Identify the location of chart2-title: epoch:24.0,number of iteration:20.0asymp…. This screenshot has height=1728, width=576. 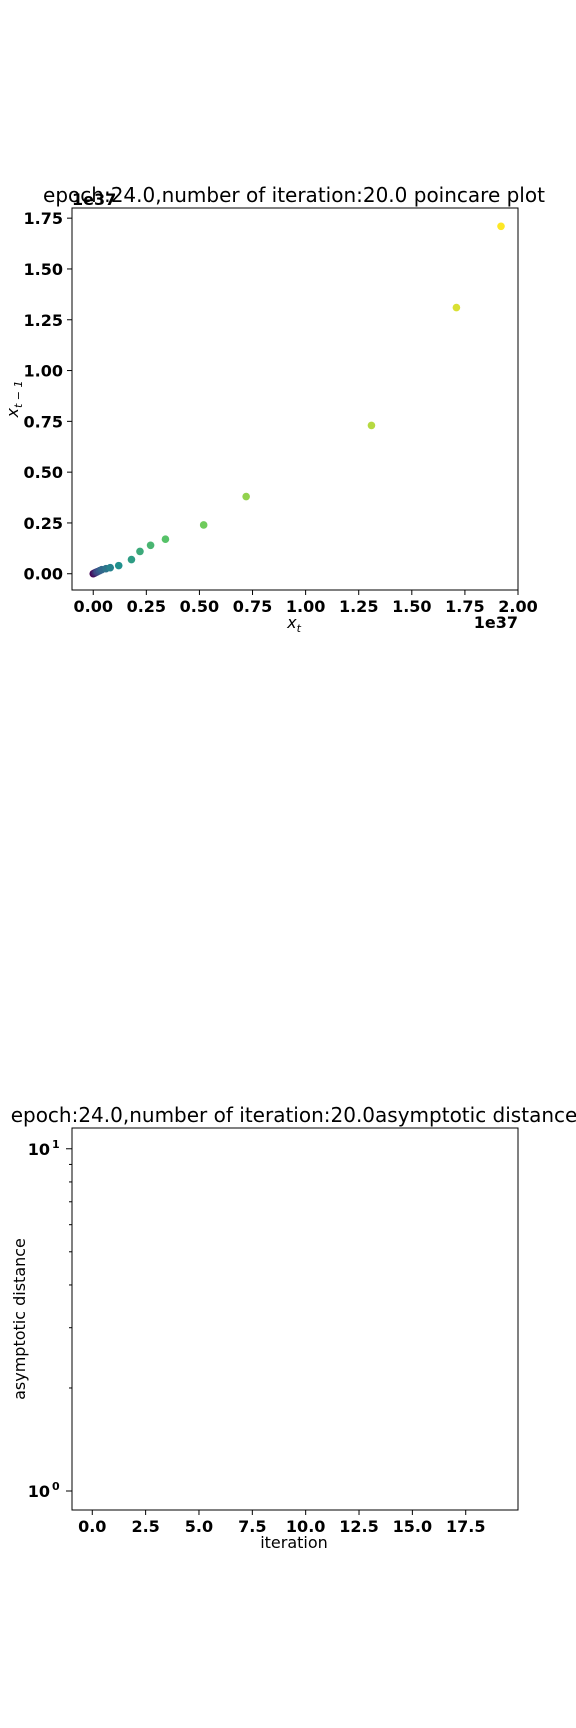
(293, 1115).